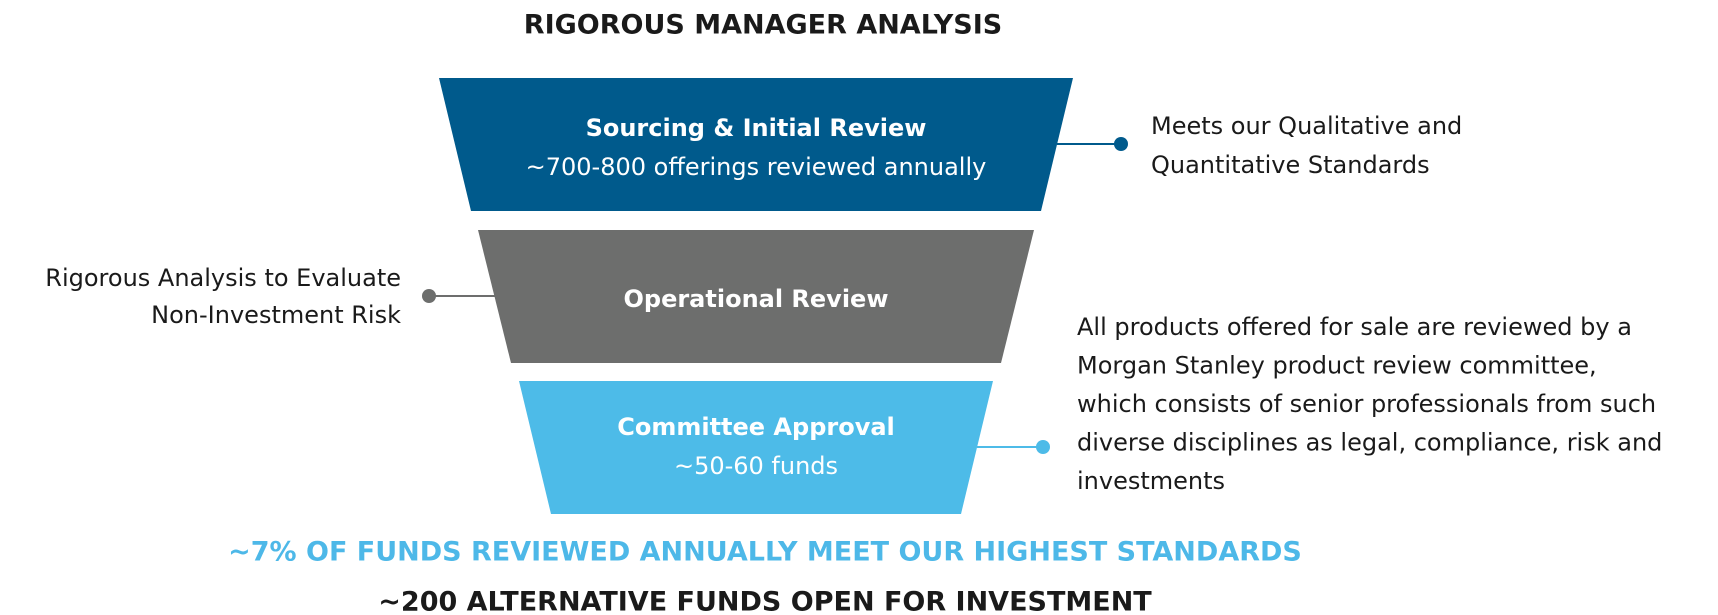 This screenshot has height=615, width=1718. Describe the element at coordinates (1337, 366) in the screenshot. I see `annotation-line: Morgan Stanley product review committee,` at that location.